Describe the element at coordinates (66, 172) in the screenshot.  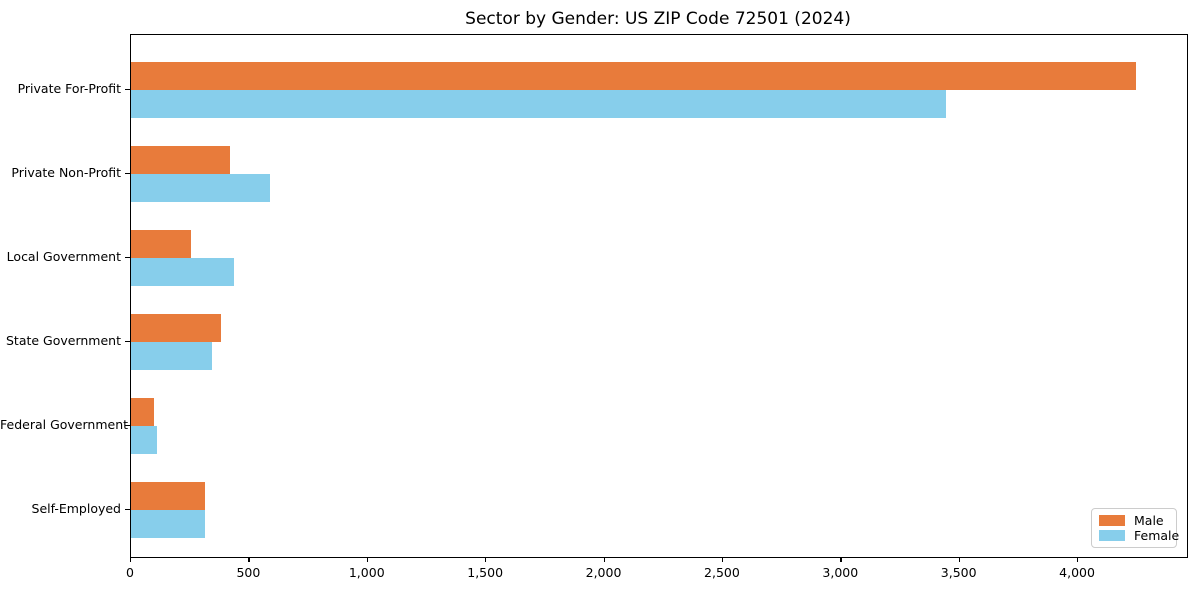
I see `y-axis-label-private-non-profit: Private Non-Profit` at that location.